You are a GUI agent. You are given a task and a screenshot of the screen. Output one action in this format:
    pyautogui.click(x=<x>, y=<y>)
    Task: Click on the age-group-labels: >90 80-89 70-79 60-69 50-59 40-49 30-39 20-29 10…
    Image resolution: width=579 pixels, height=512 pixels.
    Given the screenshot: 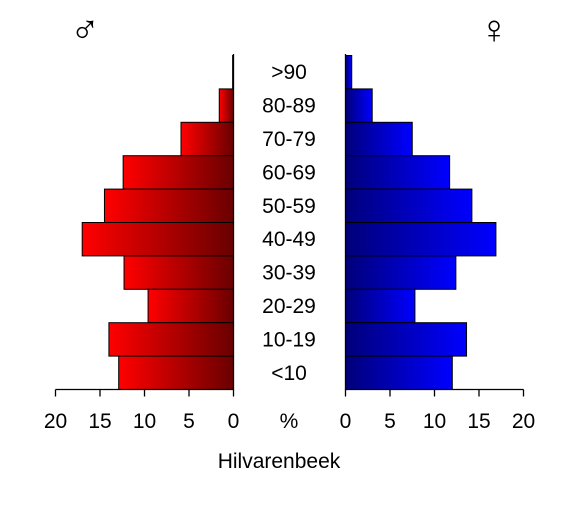 What is the action you would take?
    pyautogui.click(x=289, y=223)
    